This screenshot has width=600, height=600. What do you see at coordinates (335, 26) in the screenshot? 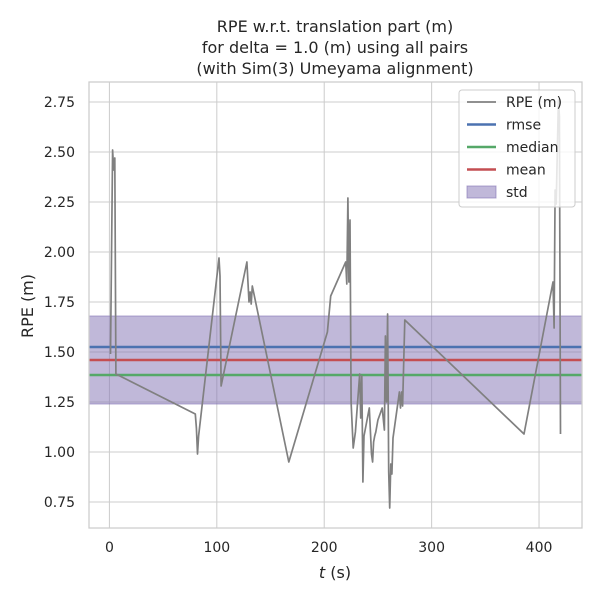
I see `title-line-1: RPE w.r.t. translation part (m)` at bounding box center [335, 26].